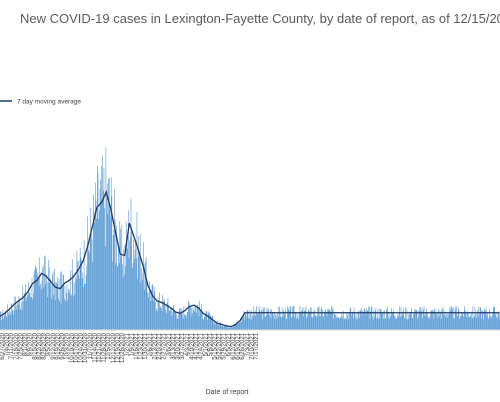 This screenshot has width=500, height=402. Describe the element at coordinates (239, 345) in the screenshot. I see `x-tick-label: 6/19/2021` at that location.